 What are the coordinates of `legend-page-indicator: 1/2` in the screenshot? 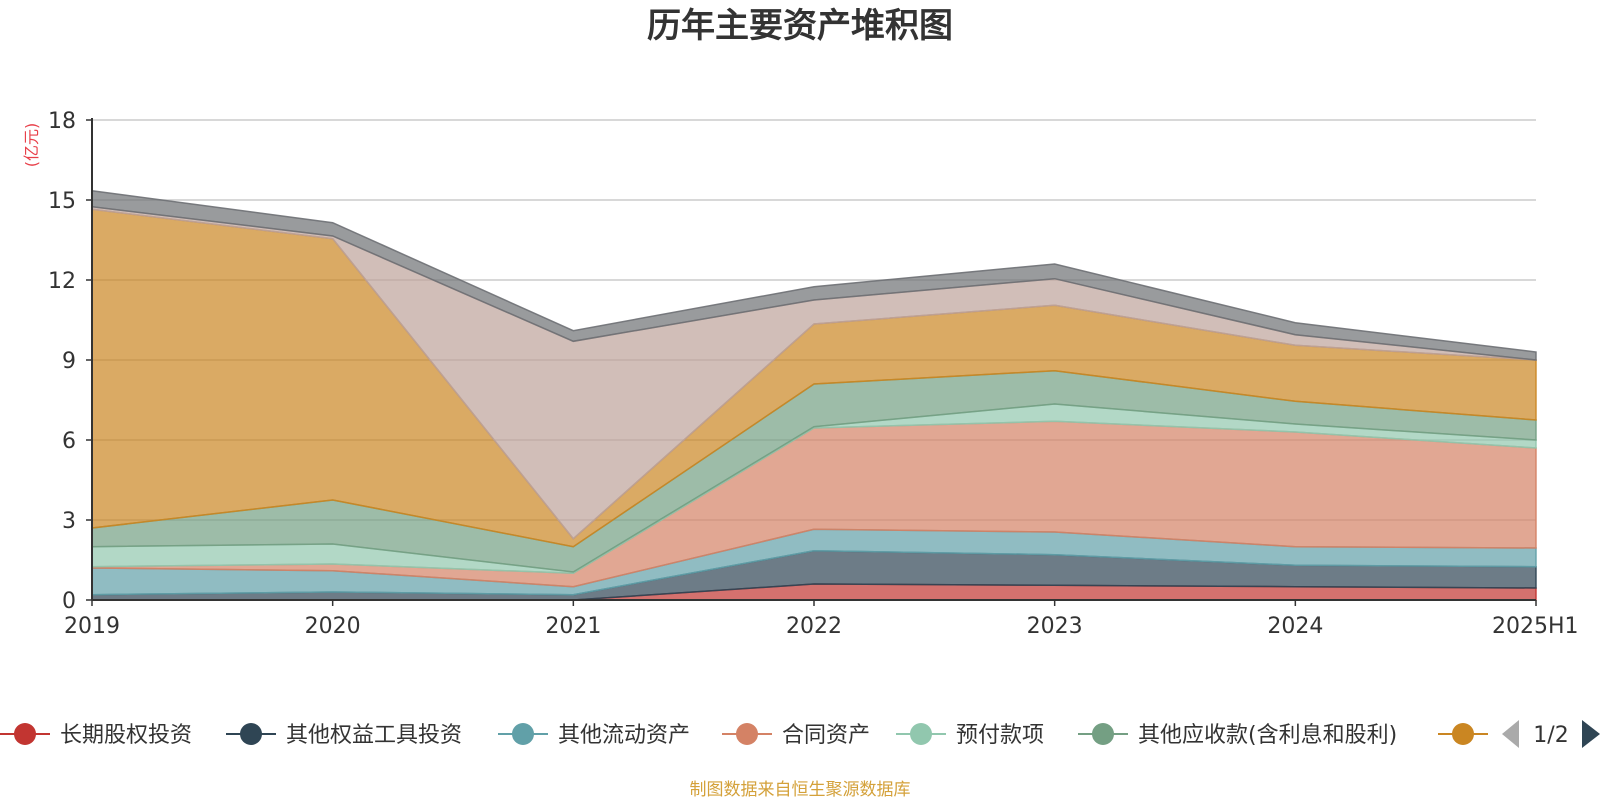 It's located at (1550, 735).